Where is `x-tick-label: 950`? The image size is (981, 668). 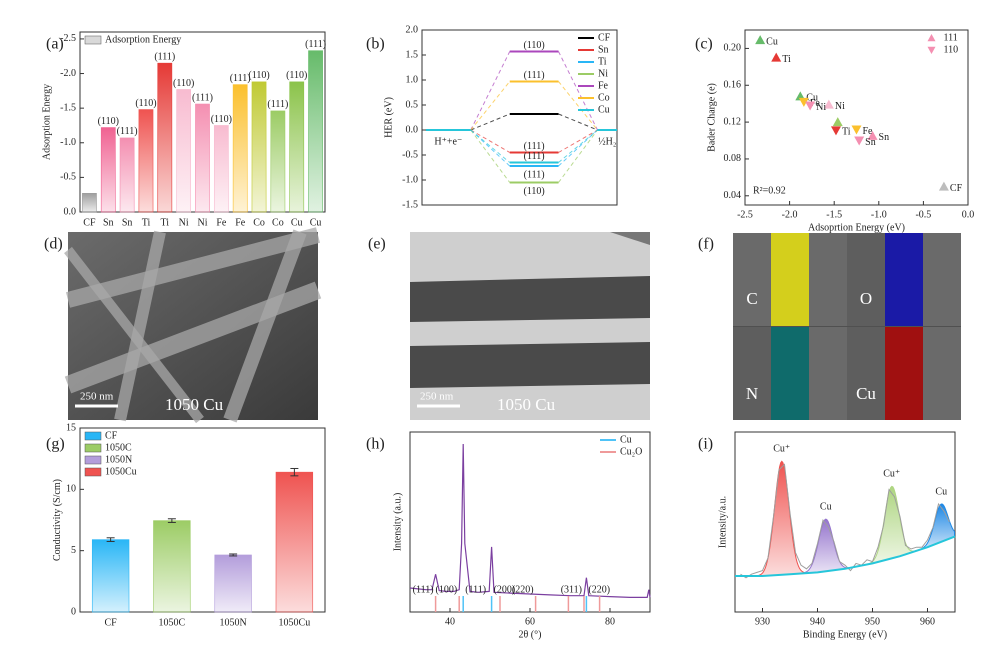 x-tick-label: 950 is located at coordinates (872, 621).